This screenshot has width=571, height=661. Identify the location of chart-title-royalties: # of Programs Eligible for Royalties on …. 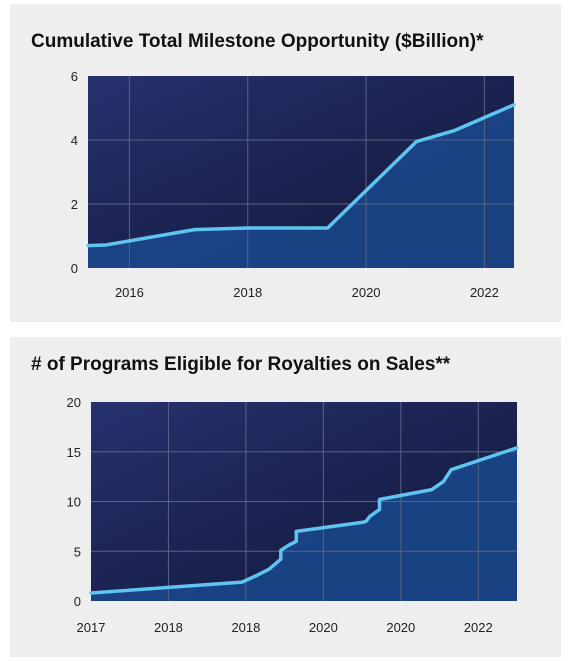
(241, 364).